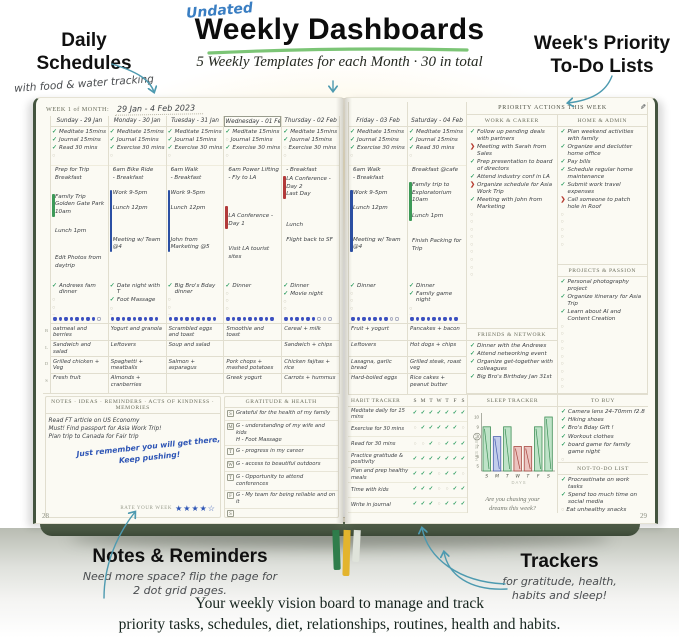  What do you see at coordinates (195, 140) in the screenshot?
I see `habit-item: ✓ Journal 15mins` at bounding box center [195, 140].